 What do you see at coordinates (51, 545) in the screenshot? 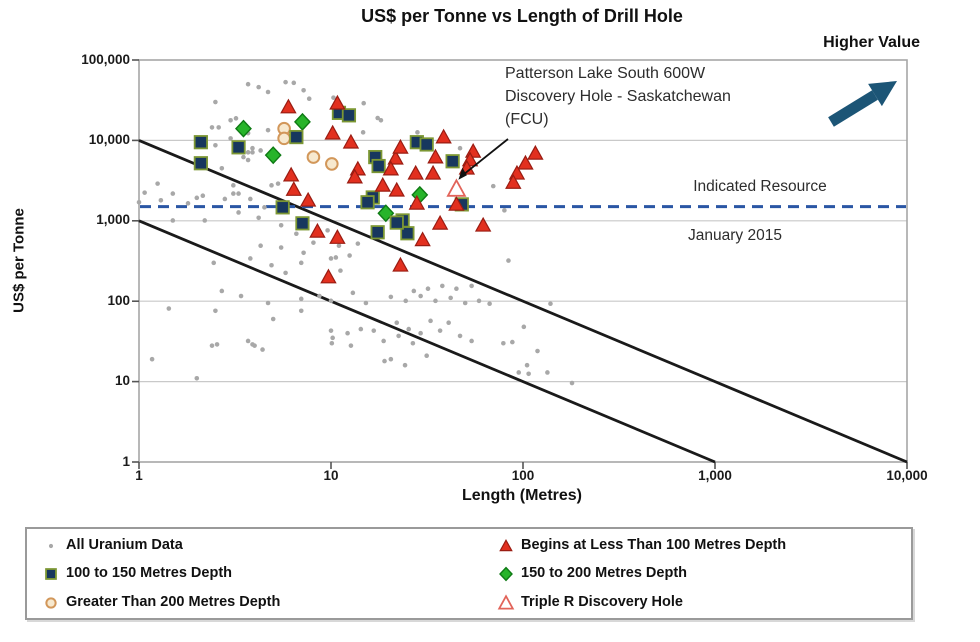
I see `gray-dot-icon` at bounding box center [51, 545].